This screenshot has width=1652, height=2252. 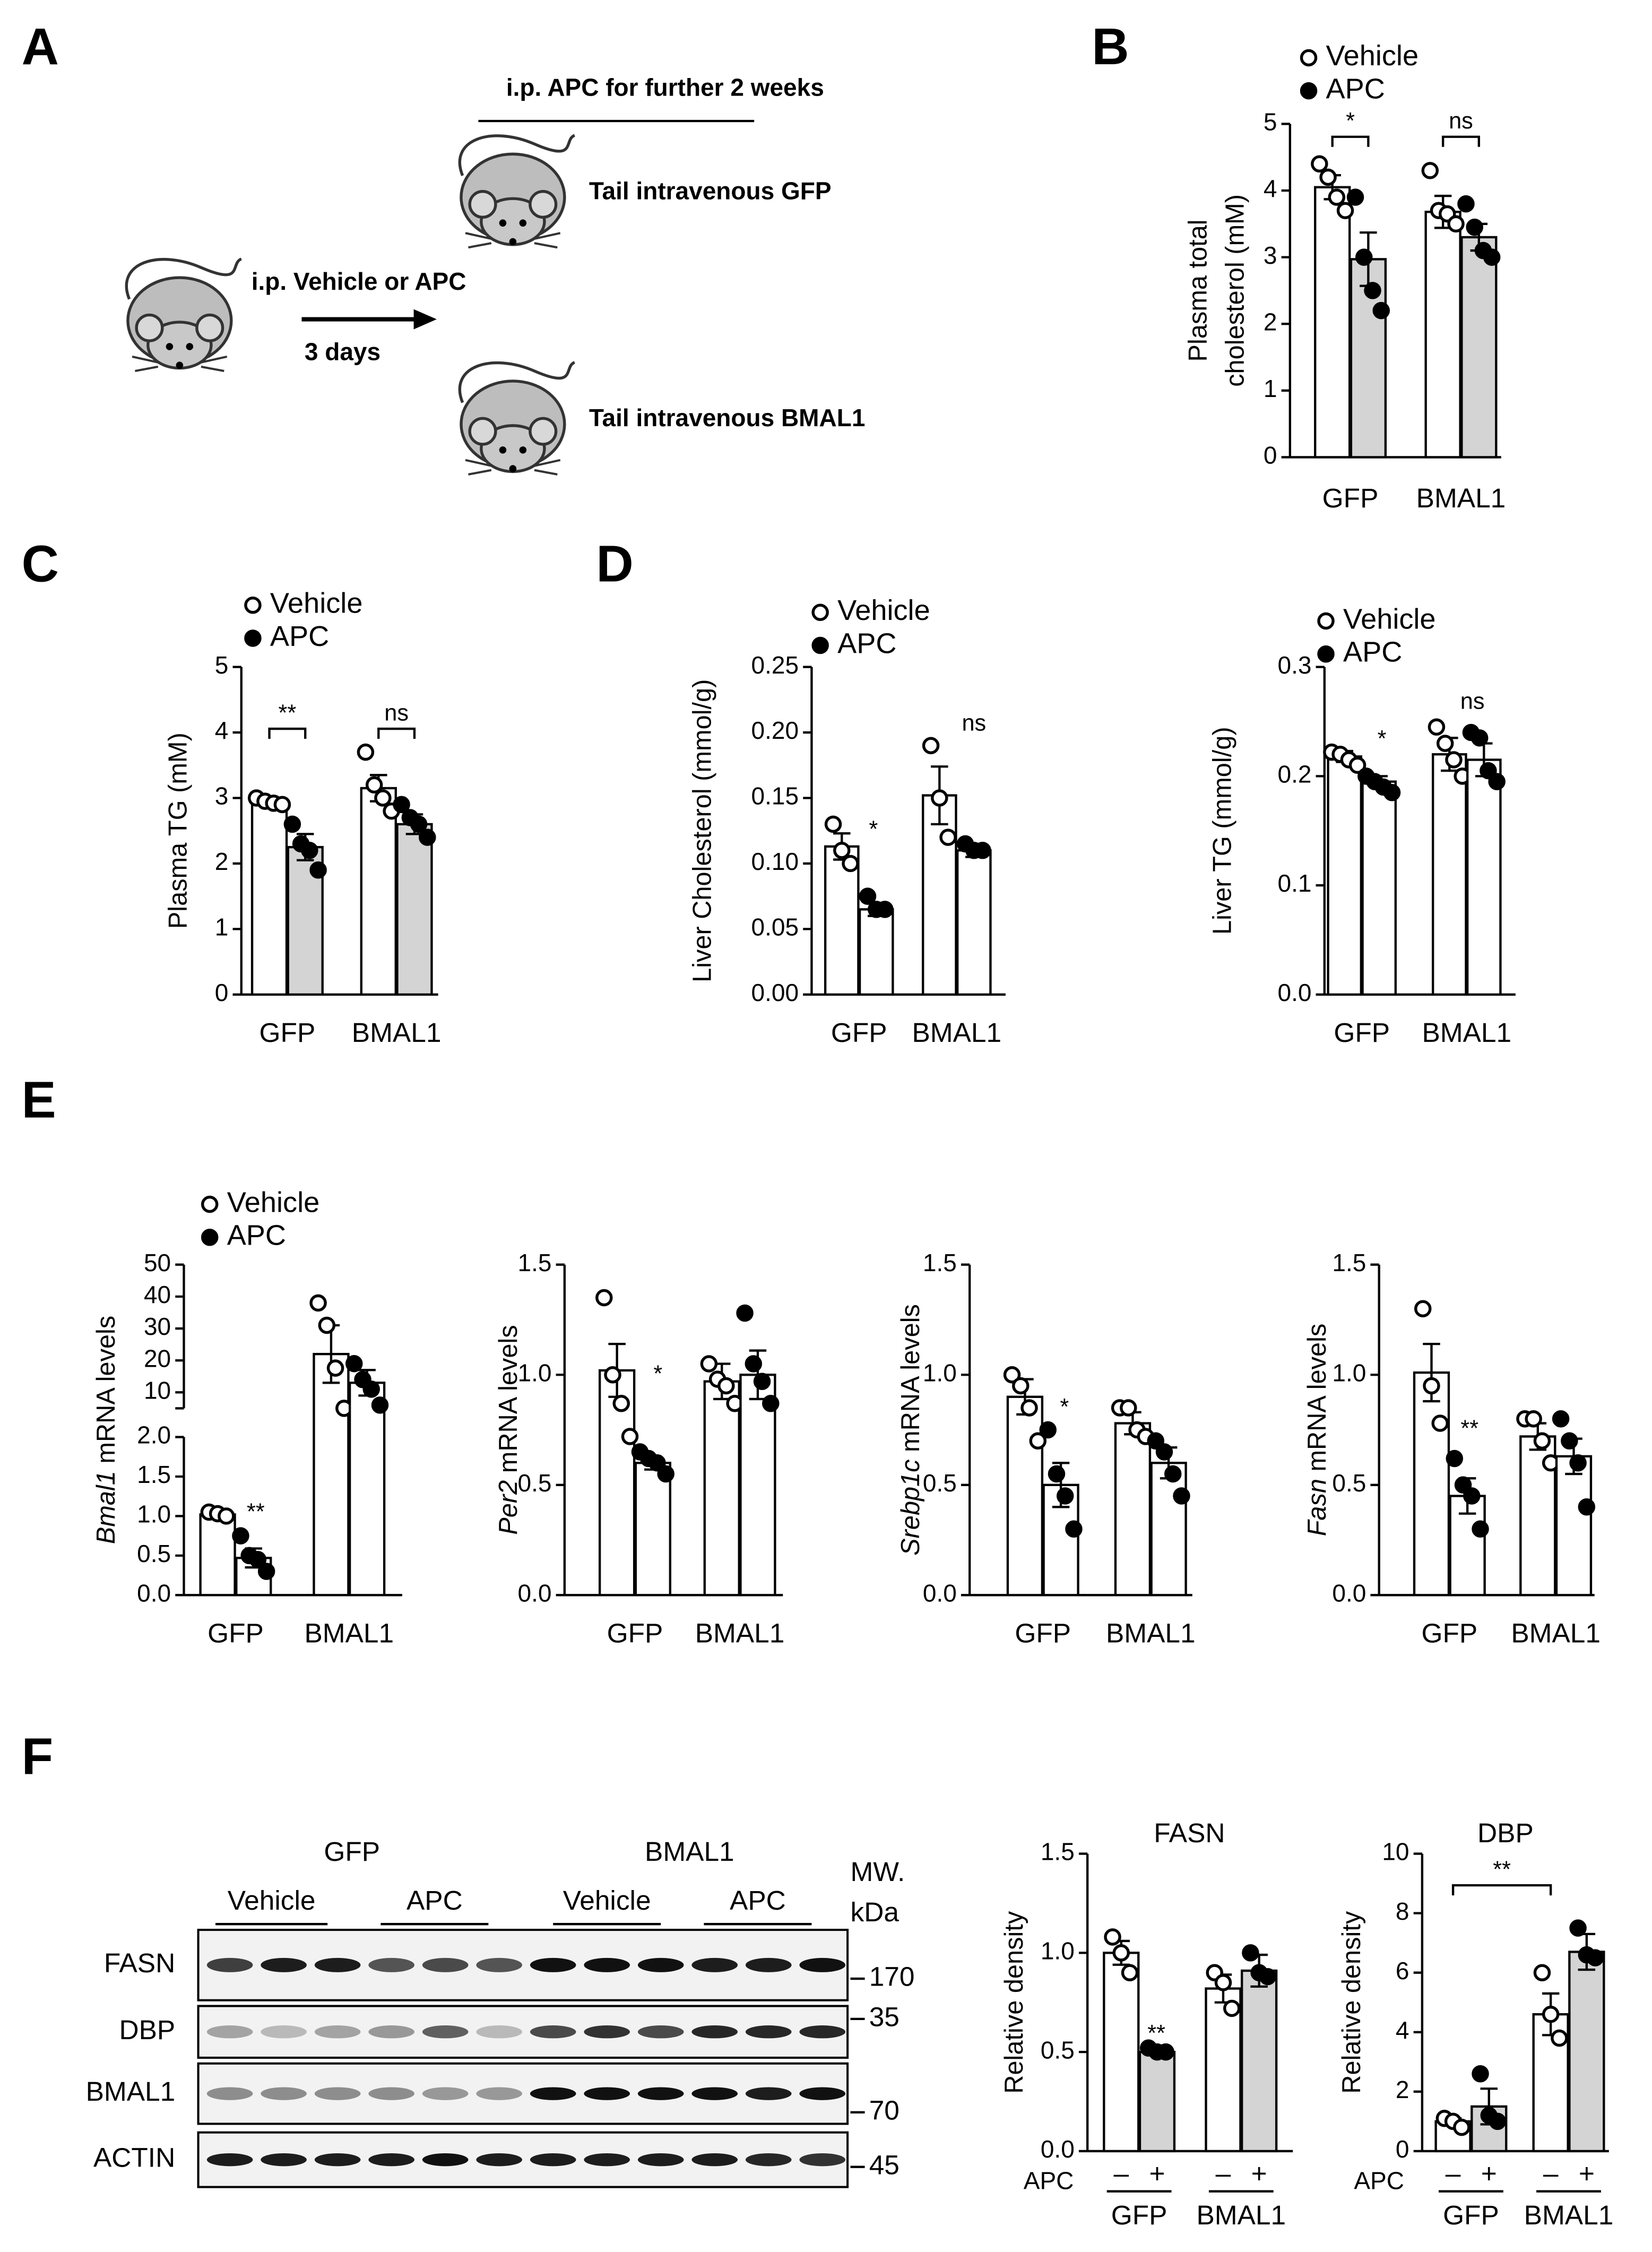 What do you see at coordinates (1317, 1507) in the screenshot?
I see `y-axis-label-gene: Fasn` at bounding box center [1317, 1507].